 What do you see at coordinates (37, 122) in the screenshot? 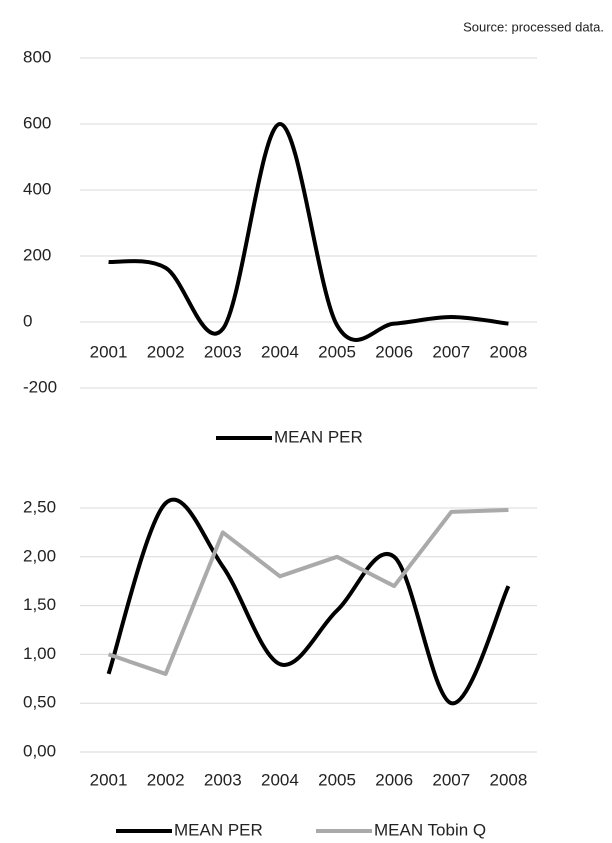
I see `y-tick-label: 600` at bounding box center [37, 122].